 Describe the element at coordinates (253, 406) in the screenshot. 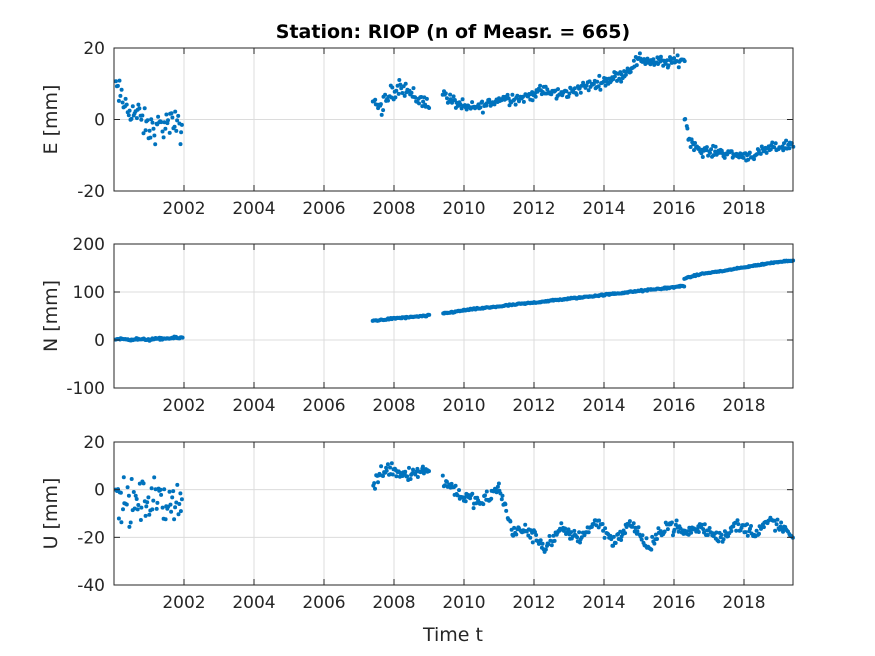

I see `x-tick-label: 2004` at that location.